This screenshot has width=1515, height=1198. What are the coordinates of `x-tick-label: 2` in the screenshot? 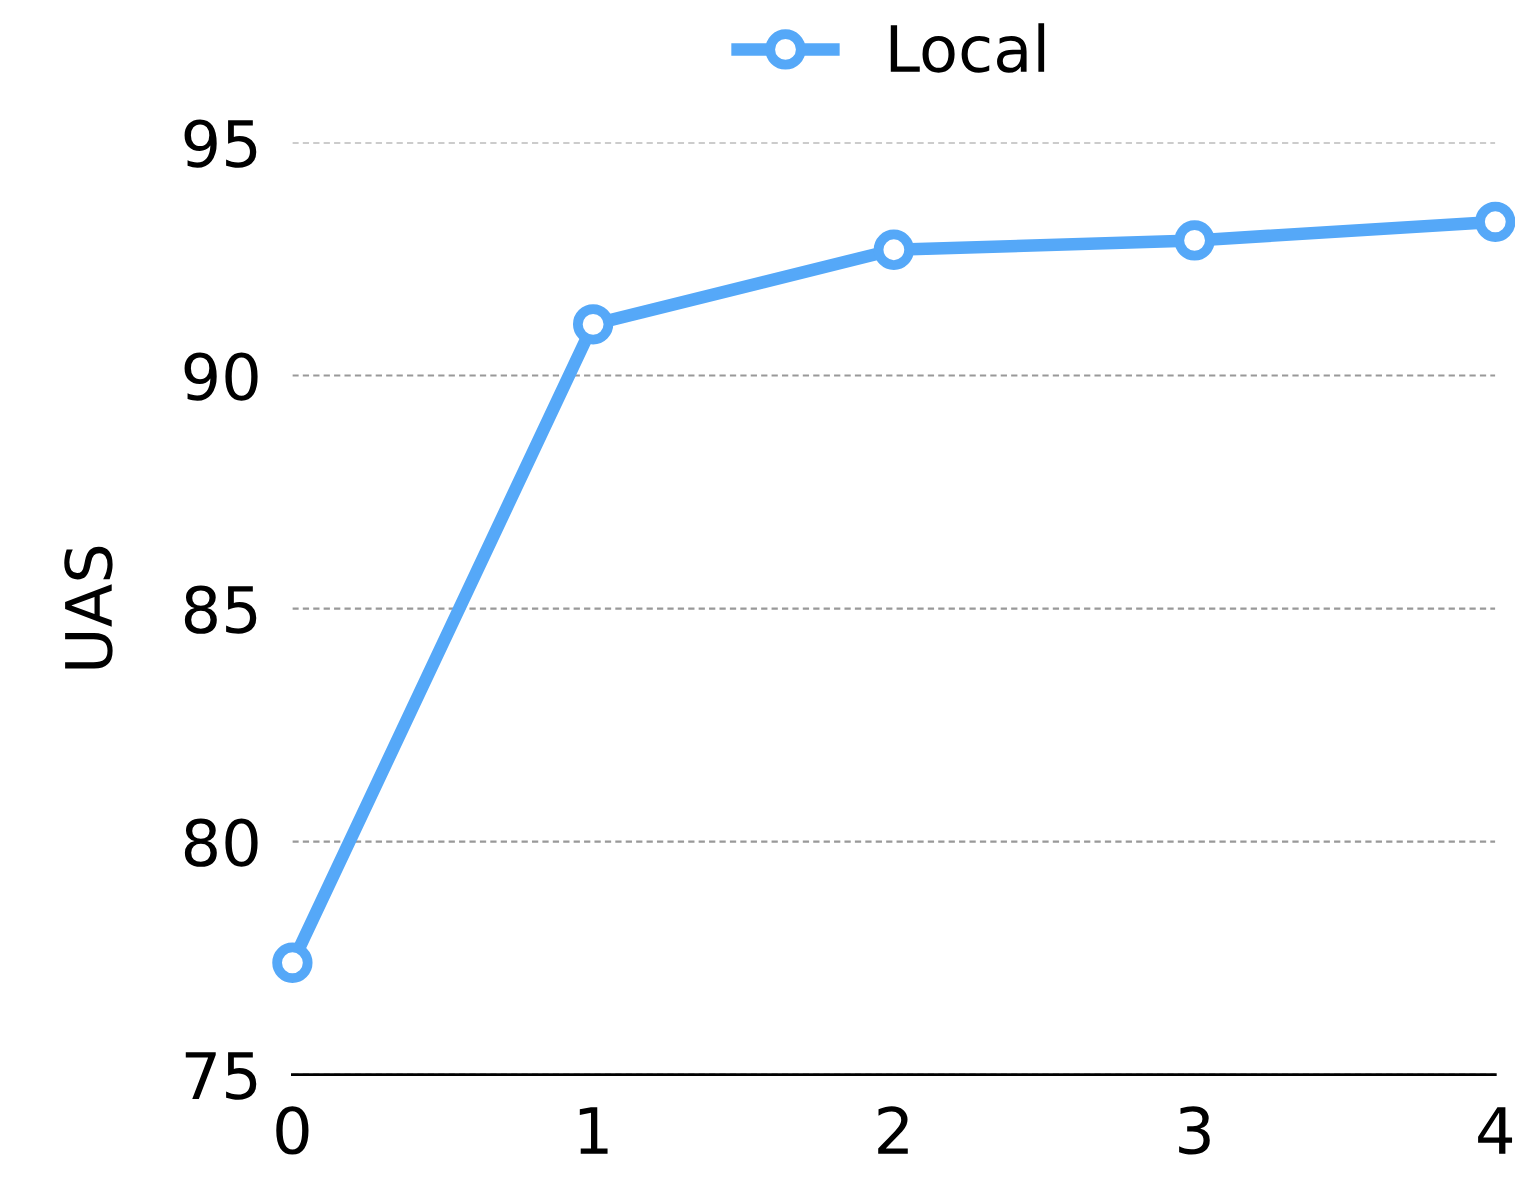 It's located at (893, 1130).